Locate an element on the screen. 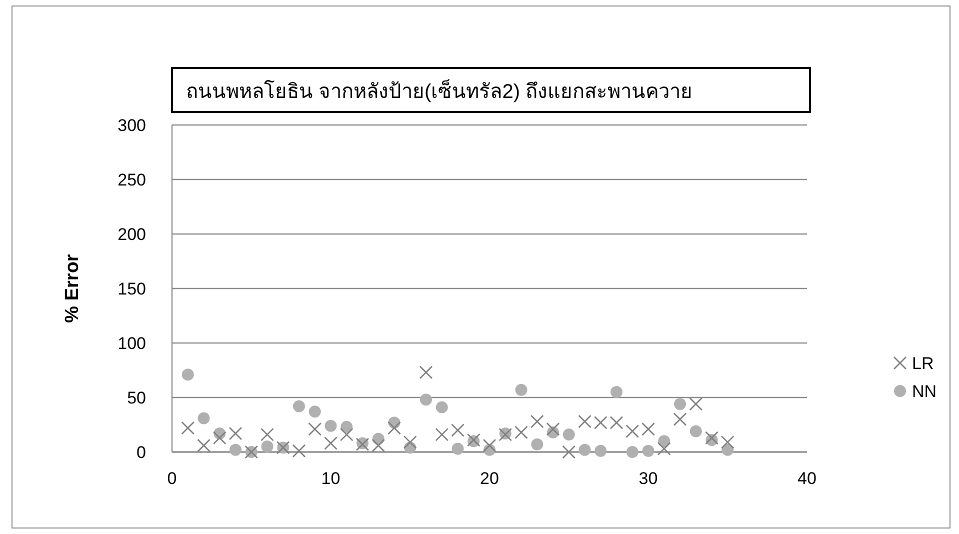 Image resolution: width=959 pixels, height=534 pixels. y-tick-label: 0 is located at coordinates (141, 452).